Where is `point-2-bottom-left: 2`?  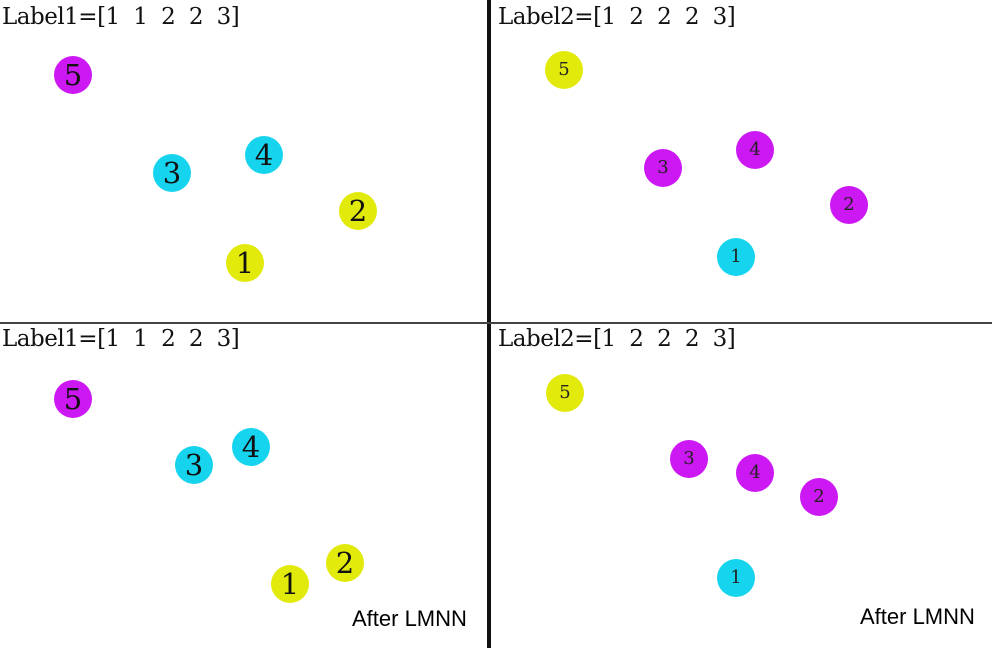
point-2-bottom-left: 2 is located at coordinates (345, 563).